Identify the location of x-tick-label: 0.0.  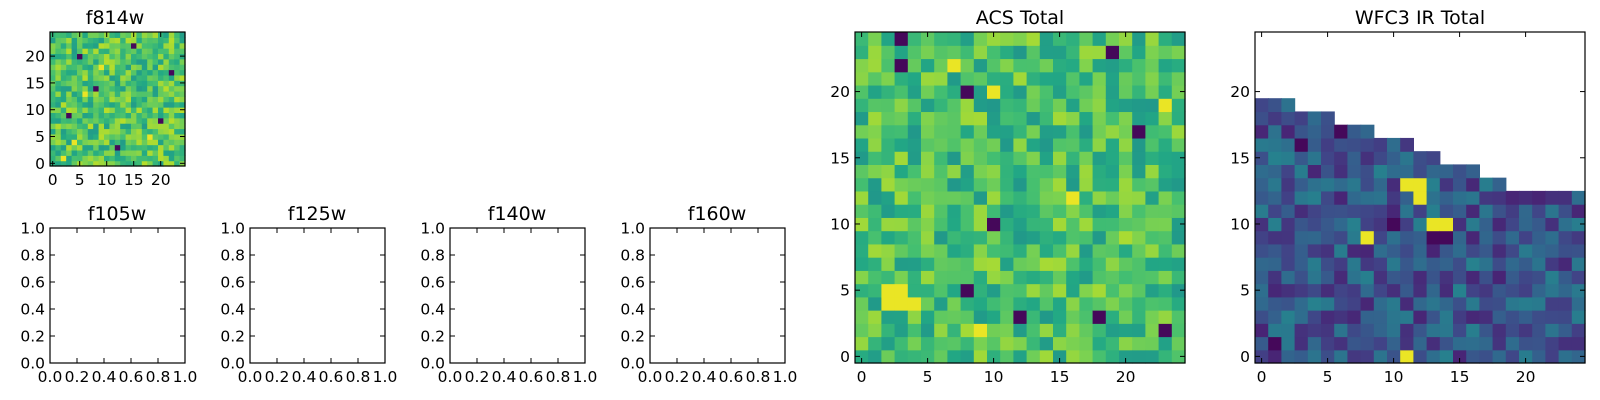
(650, 377).